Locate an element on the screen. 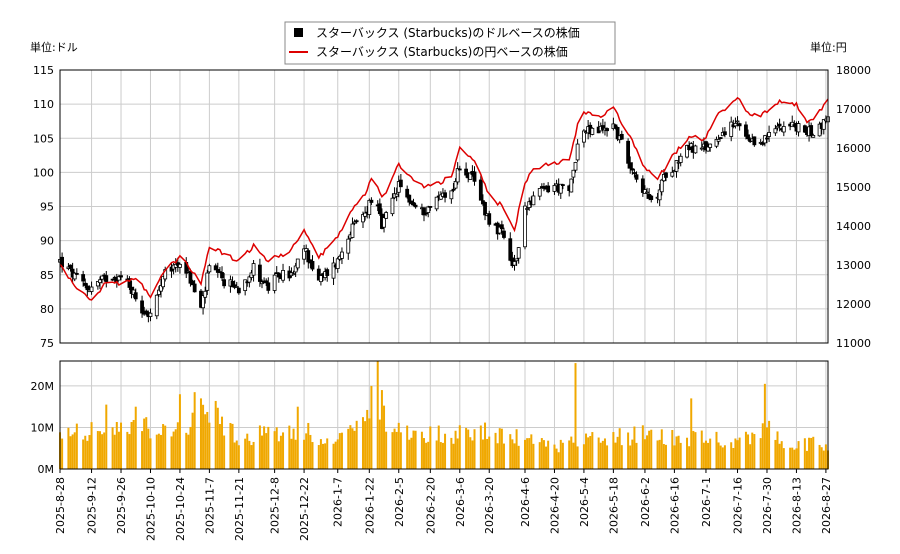 The height and width of the screenshot is (554, 900). left-tick-label: 110 is located at coordinates (43, 104).